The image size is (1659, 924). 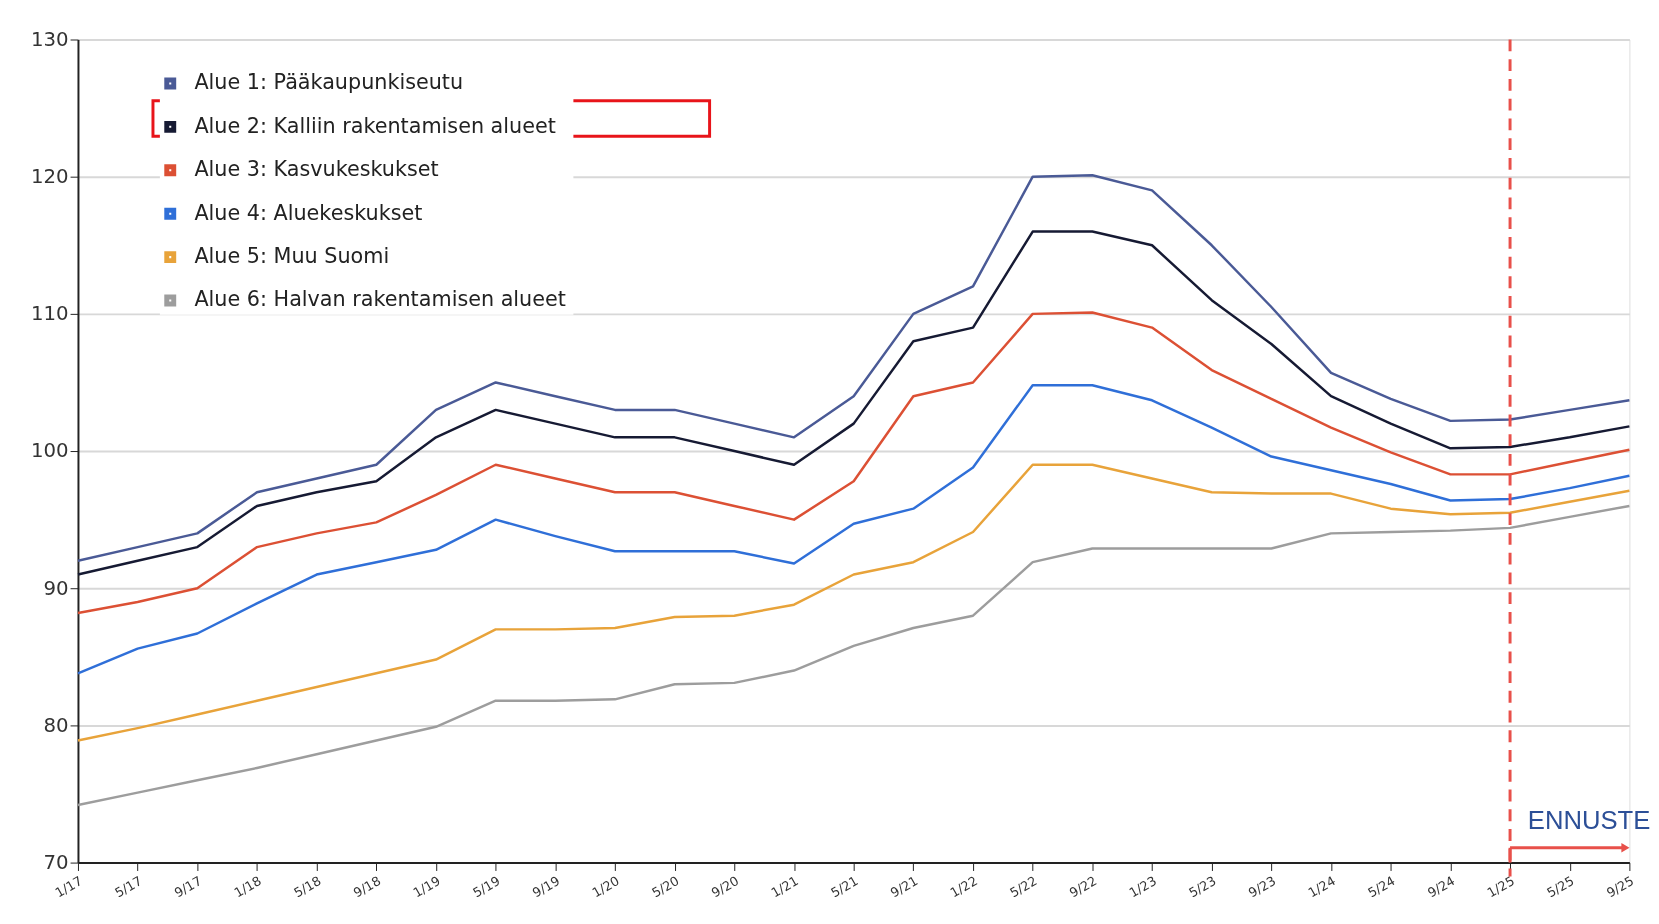 What do you see at coordinates (49, 177) in the screenshot?
I see `y-tick-label: 120` at bounding box center [49, 177].